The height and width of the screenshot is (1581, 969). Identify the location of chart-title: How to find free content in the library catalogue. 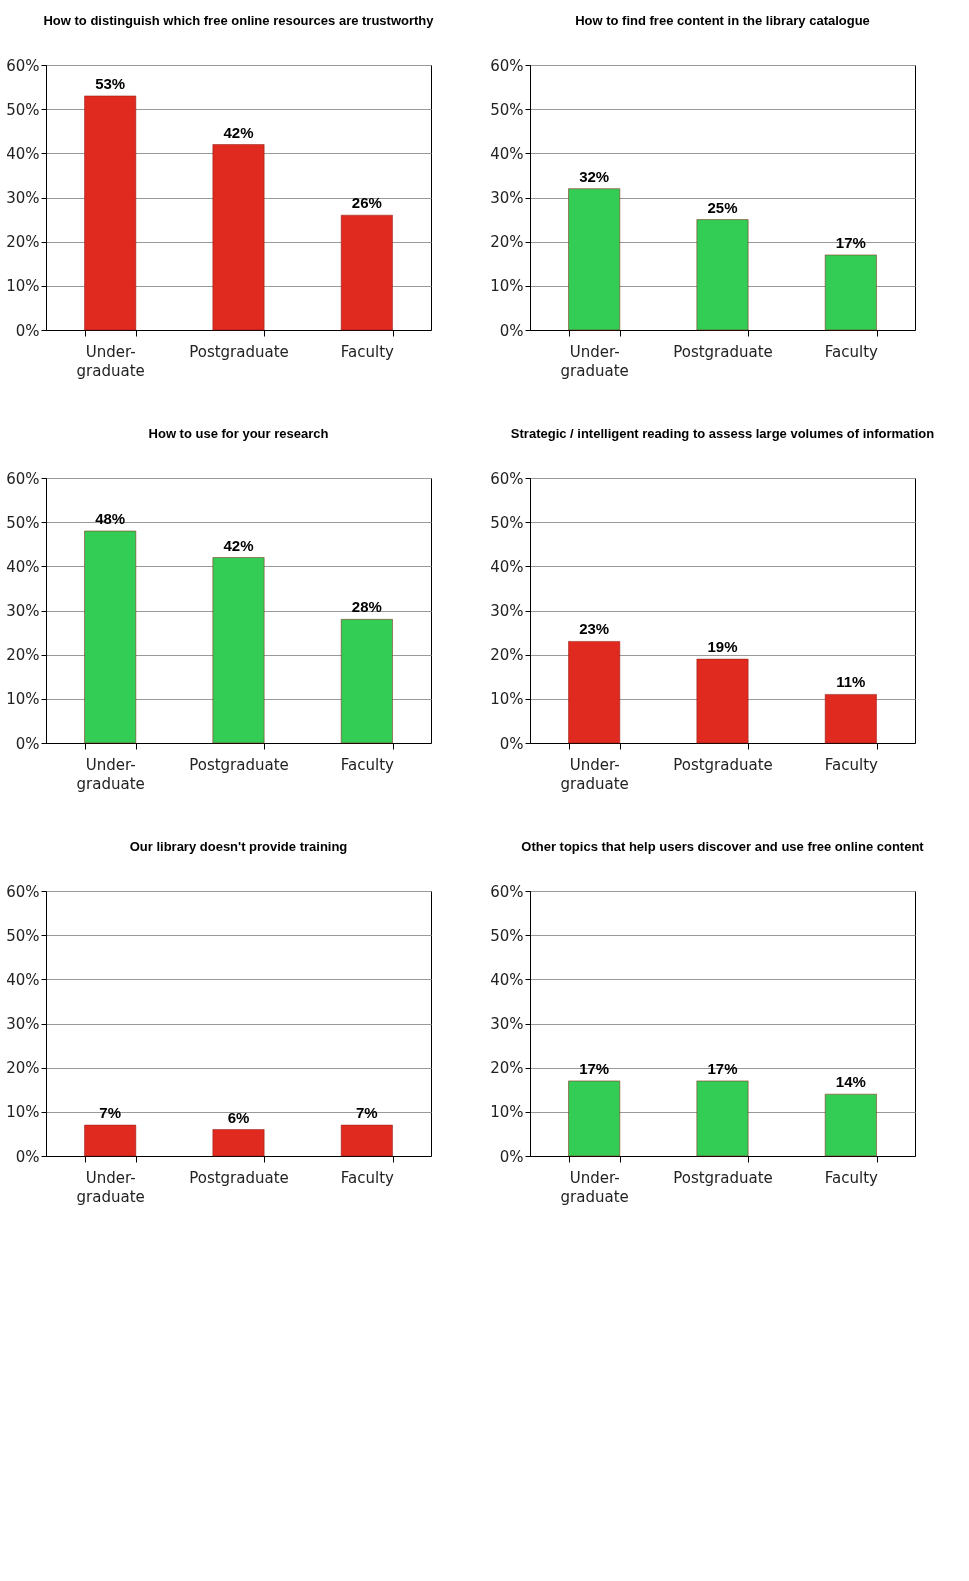
(722, 20).